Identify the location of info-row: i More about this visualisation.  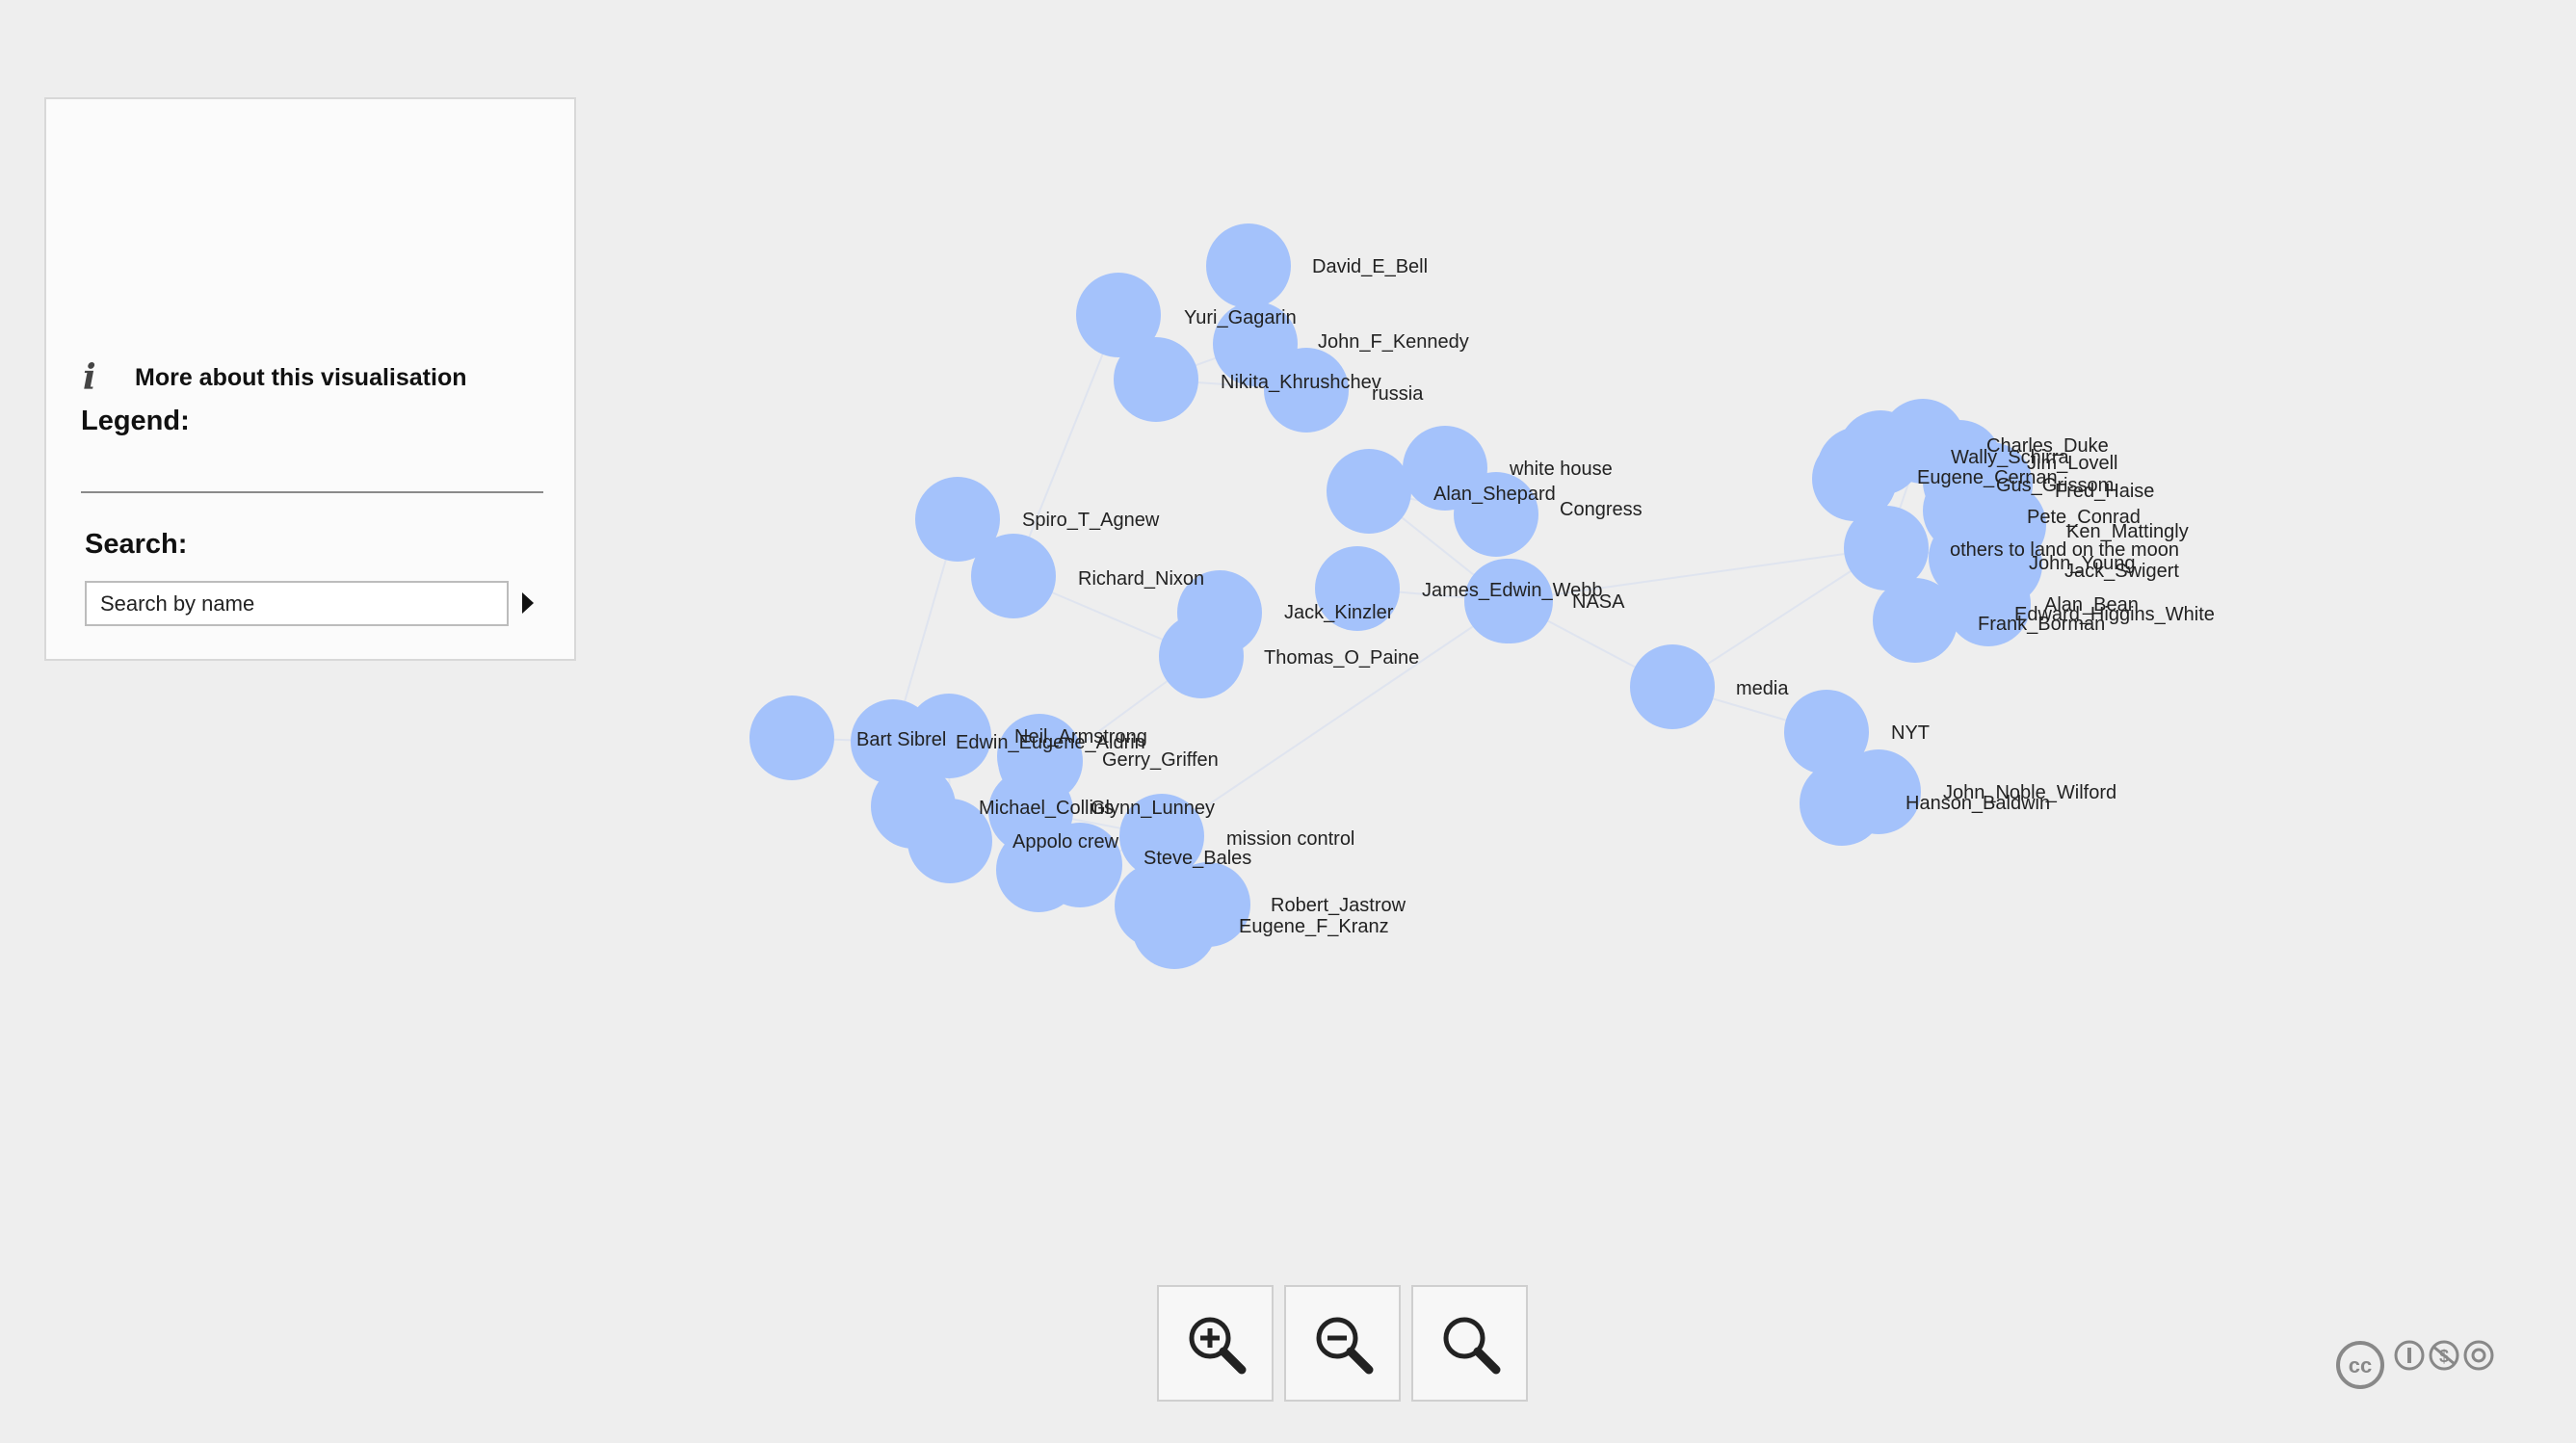
(275, 378).